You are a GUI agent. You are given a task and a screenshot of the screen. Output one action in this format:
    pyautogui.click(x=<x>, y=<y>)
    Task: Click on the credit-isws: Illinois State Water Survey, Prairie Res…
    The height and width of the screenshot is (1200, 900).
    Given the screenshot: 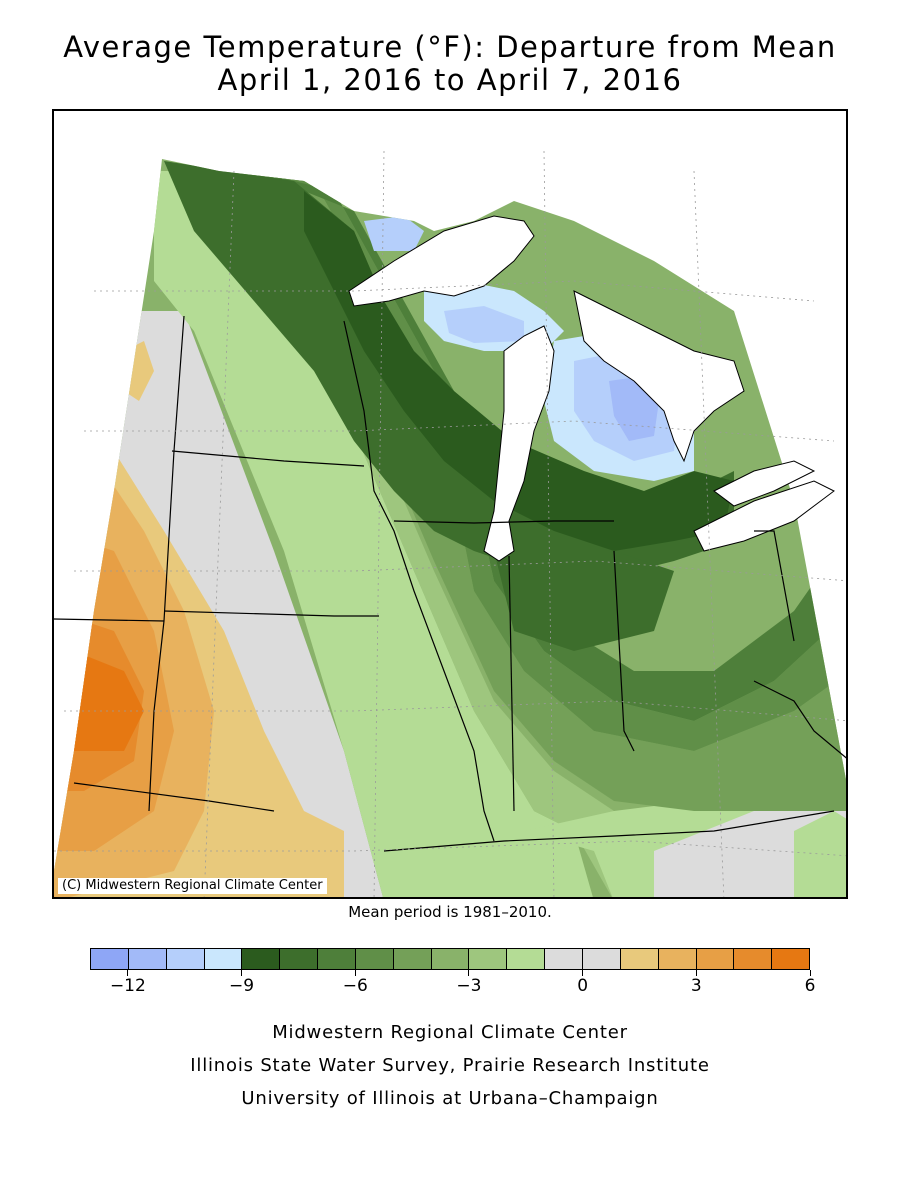 What is the action you would take?
    pyautogui.click(x=450, y=1065)
    